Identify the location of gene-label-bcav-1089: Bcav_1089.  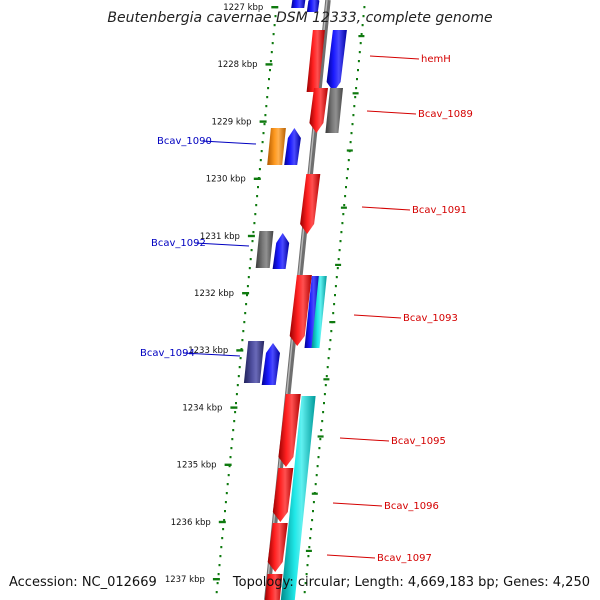
(445, 114).